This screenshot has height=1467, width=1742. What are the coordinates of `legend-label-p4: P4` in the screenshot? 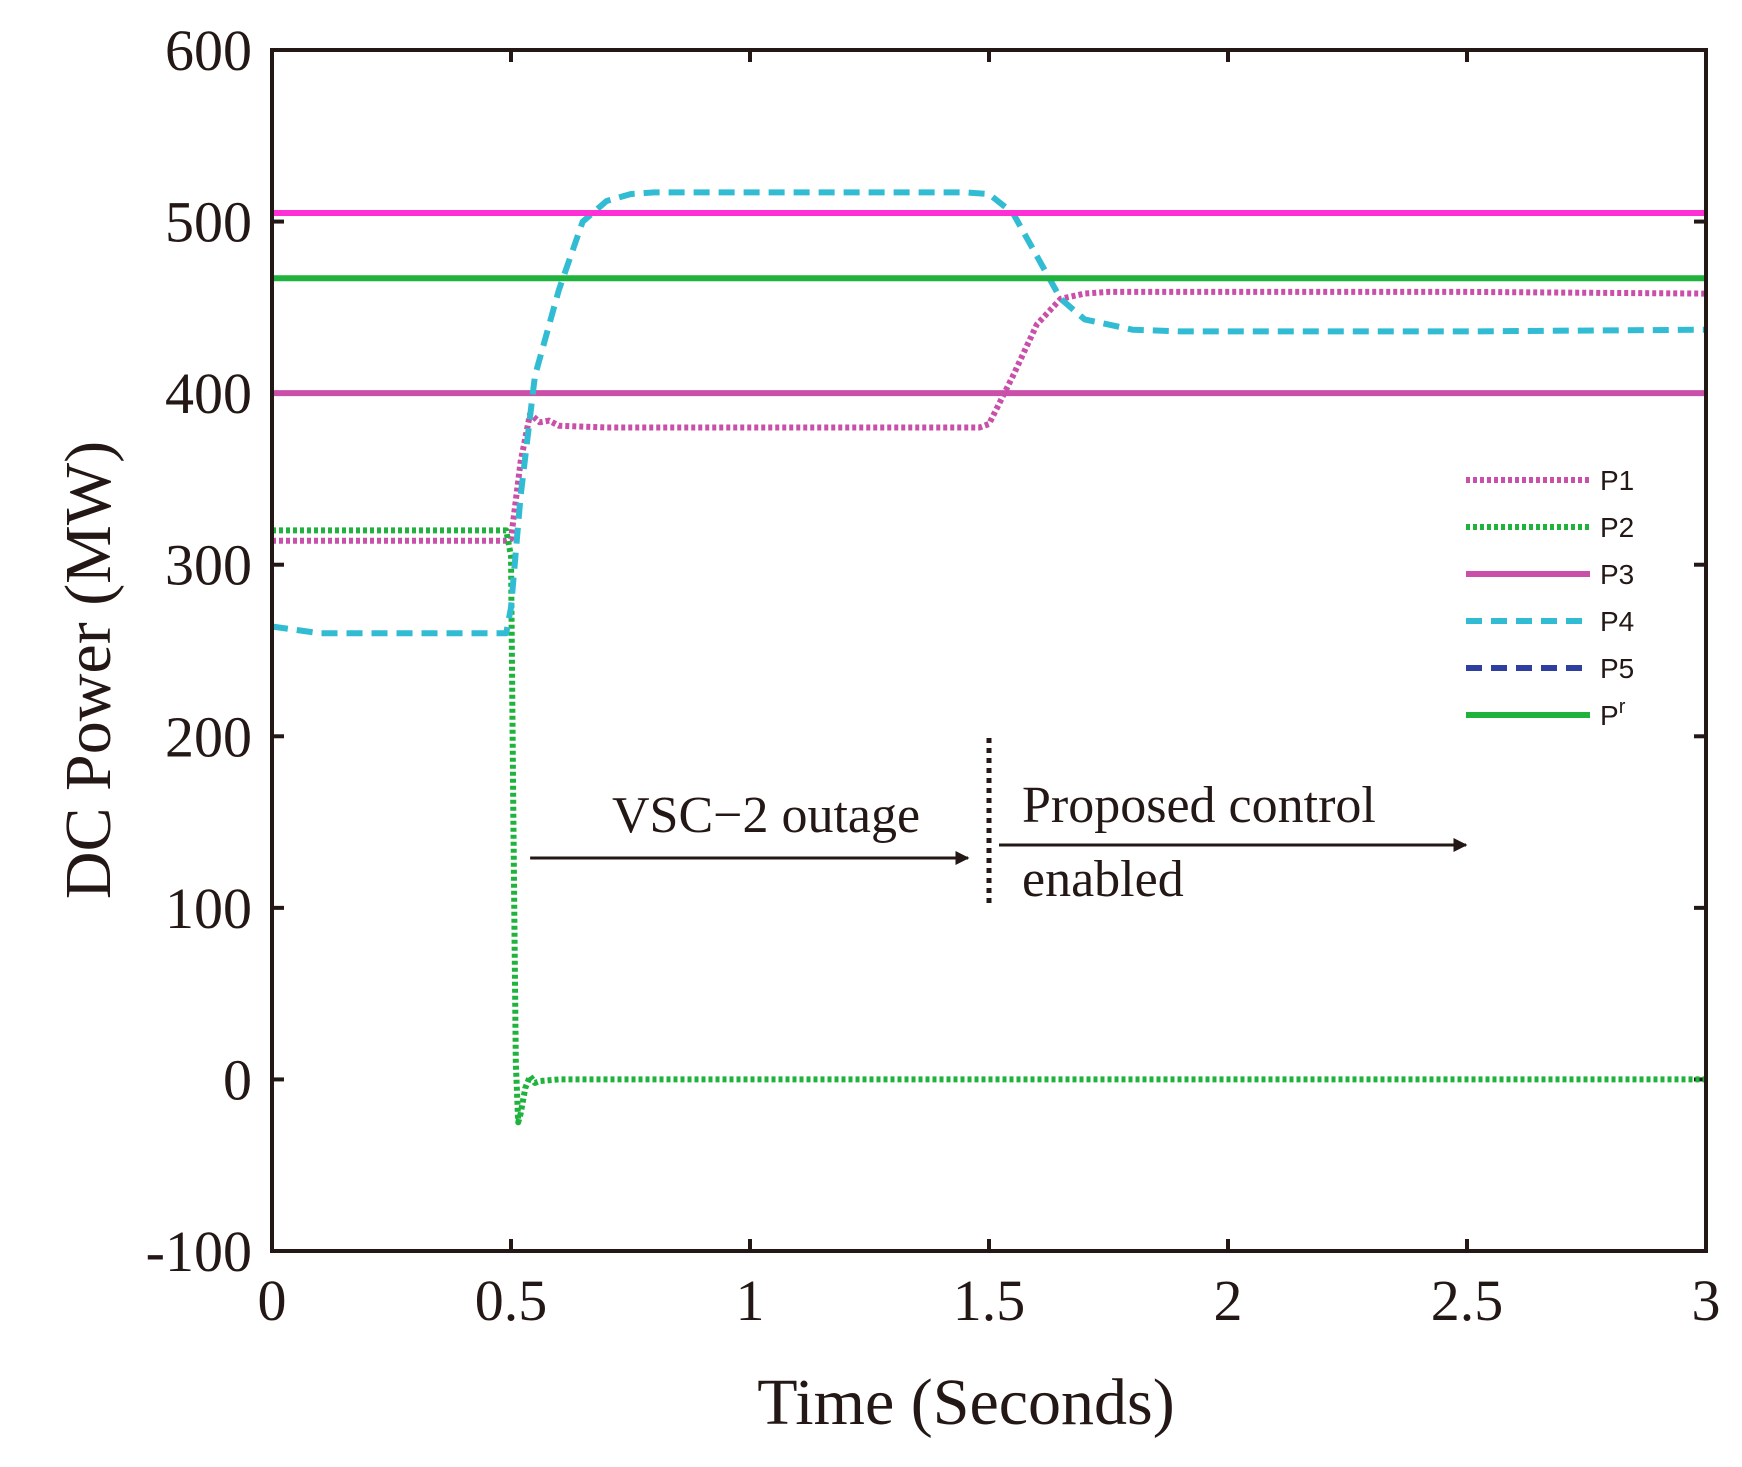 It's located at (1617, 621).